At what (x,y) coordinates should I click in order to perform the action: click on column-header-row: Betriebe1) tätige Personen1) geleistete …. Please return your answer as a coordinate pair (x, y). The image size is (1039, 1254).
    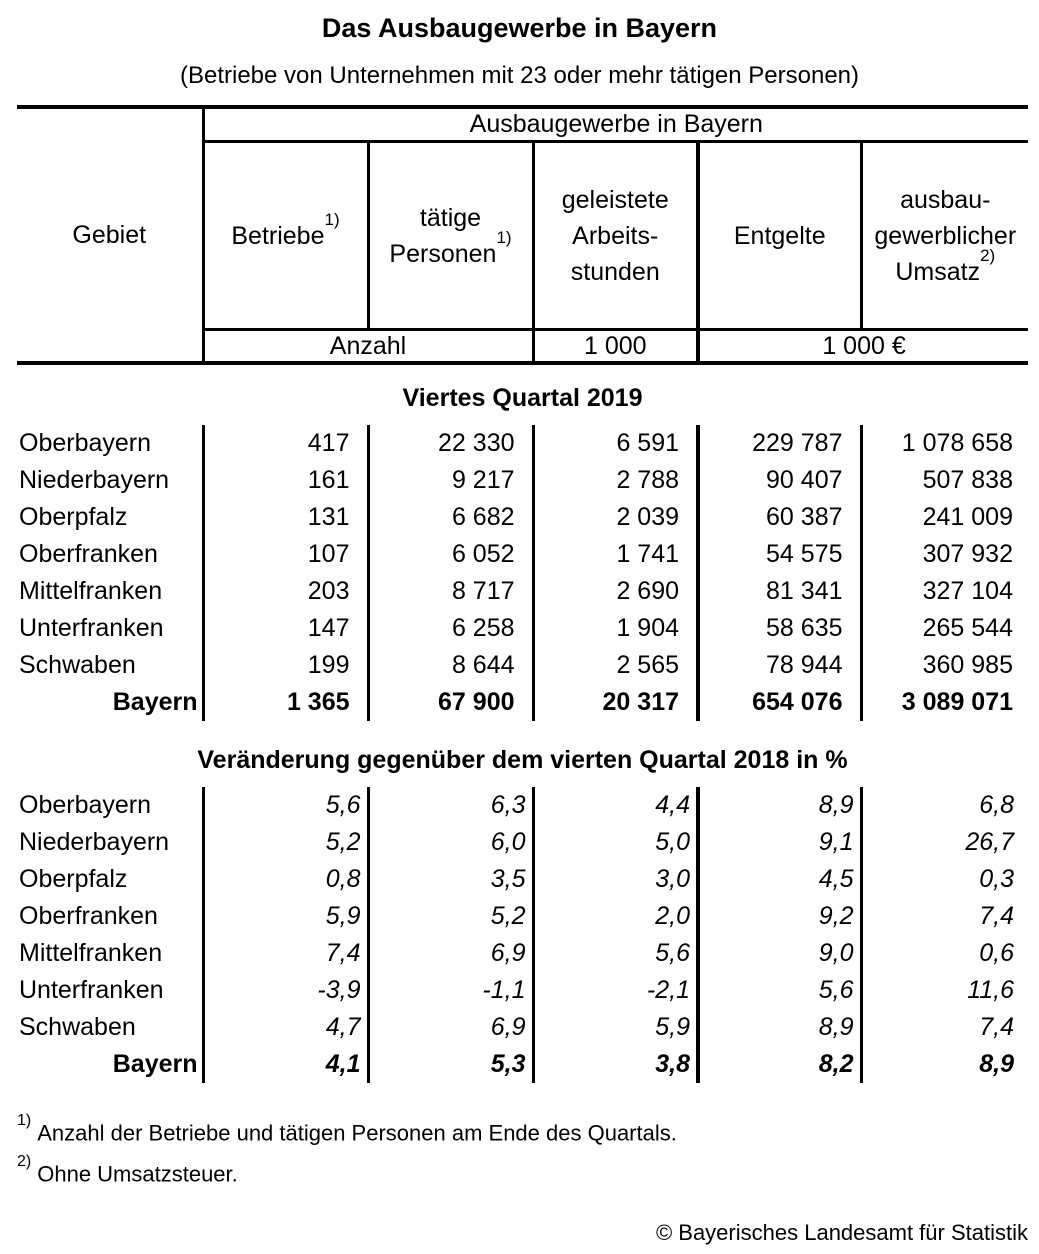
    Looking at the image, I should click on (523, 236).